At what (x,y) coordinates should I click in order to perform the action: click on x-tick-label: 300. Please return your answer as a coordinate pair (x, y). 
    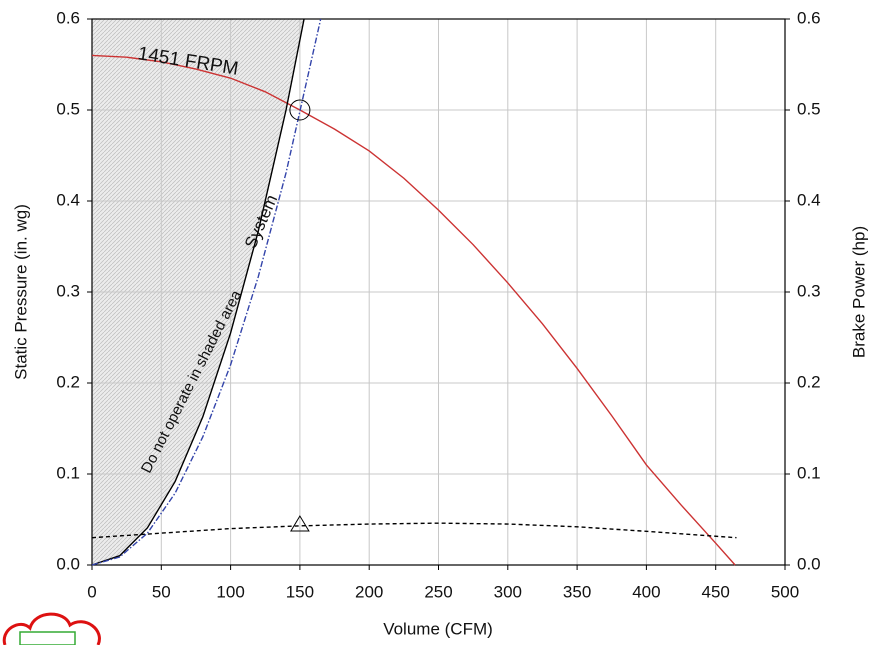
    Looking at the image, I should click on (508, 591).